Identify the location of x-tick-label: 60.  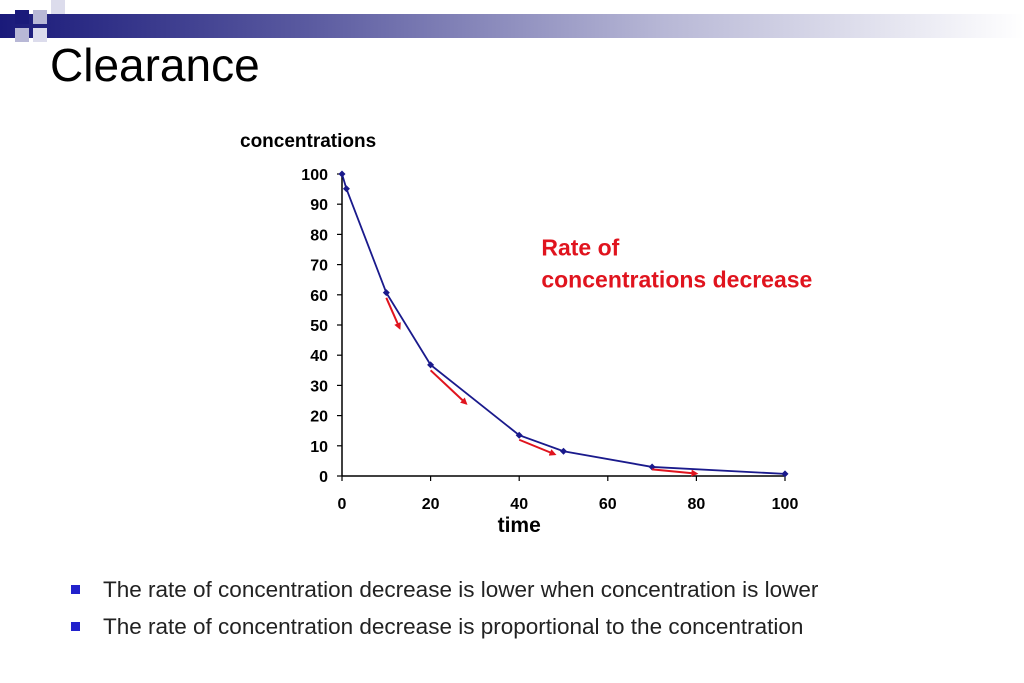
(608, 504).